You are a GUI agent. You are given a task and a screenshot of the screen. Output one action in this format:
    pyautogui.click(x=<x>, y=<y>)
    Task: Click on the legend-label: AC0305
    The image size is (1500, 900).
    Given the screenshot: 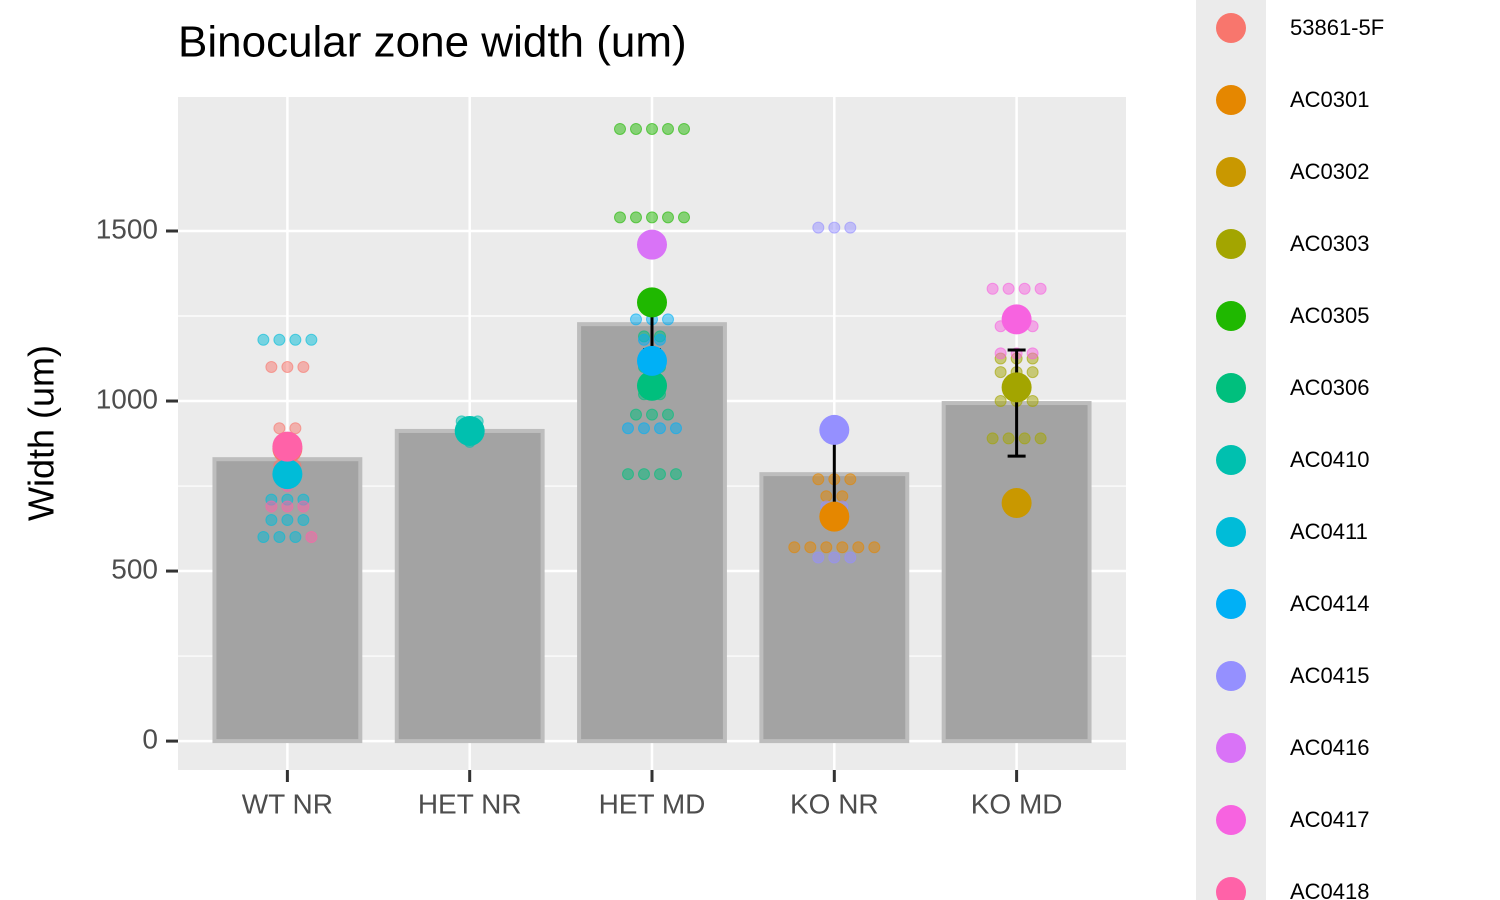 What is the action you would take?
    pyautogui.click(x=1330, y=315)
    